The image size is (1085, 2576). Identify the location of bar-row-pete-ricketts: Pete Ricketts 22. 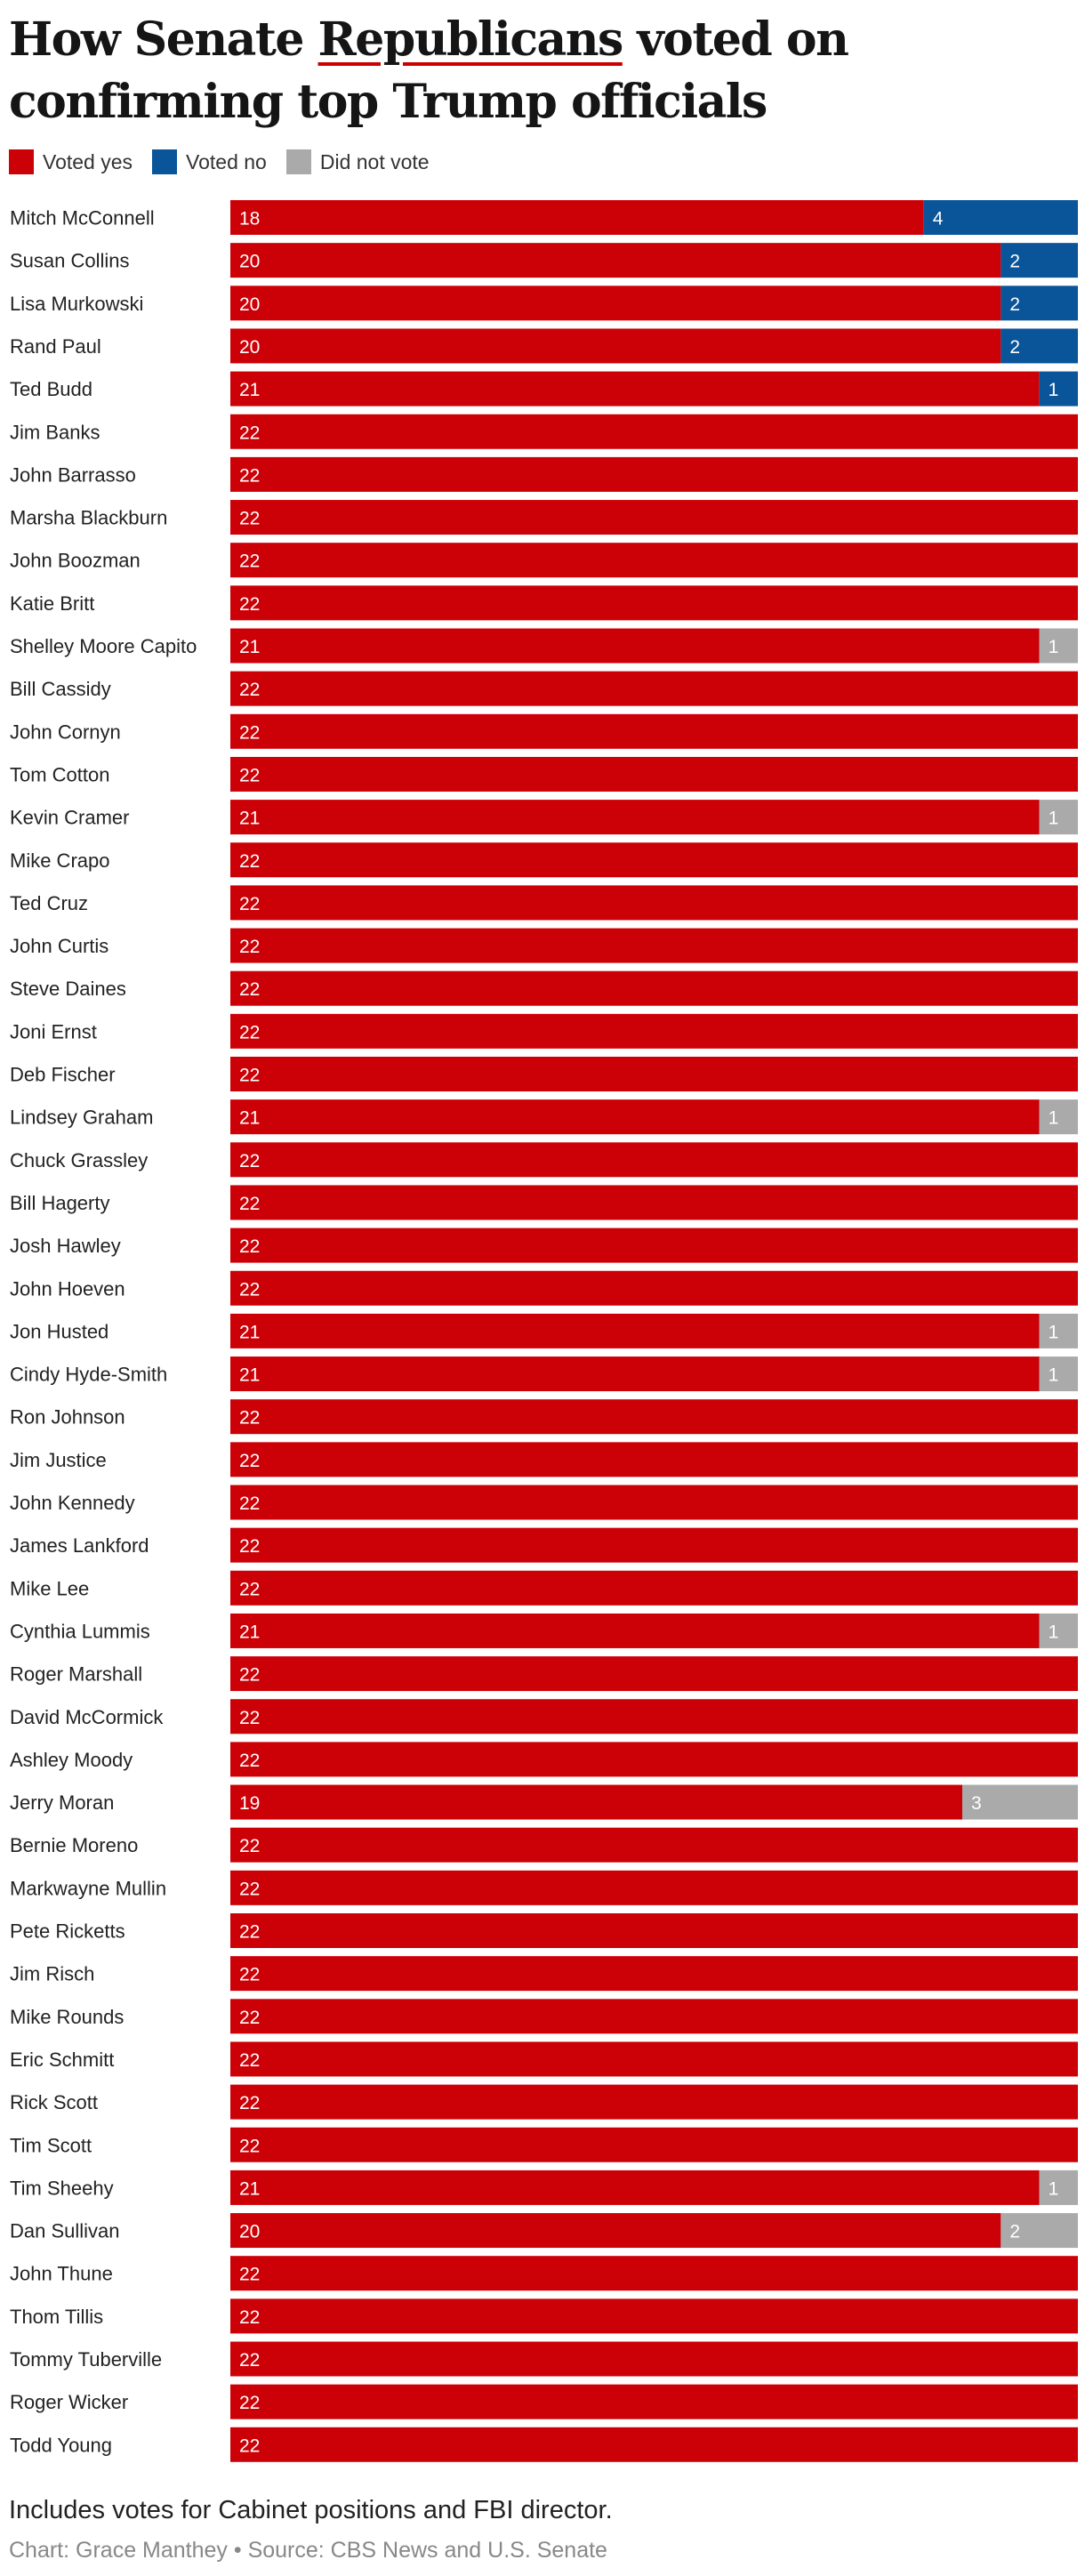
(544, 1930).